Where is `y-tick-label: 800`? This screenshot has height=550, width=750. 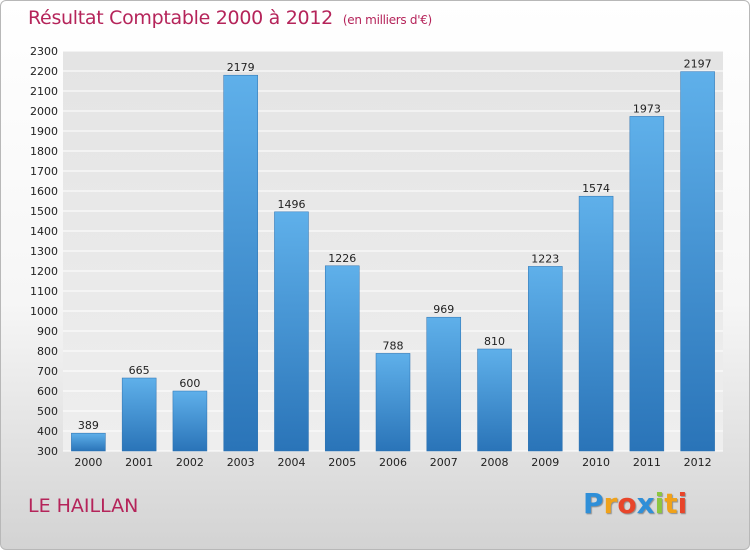 y-tick-label: 800 is located at coordinates (47, 351).